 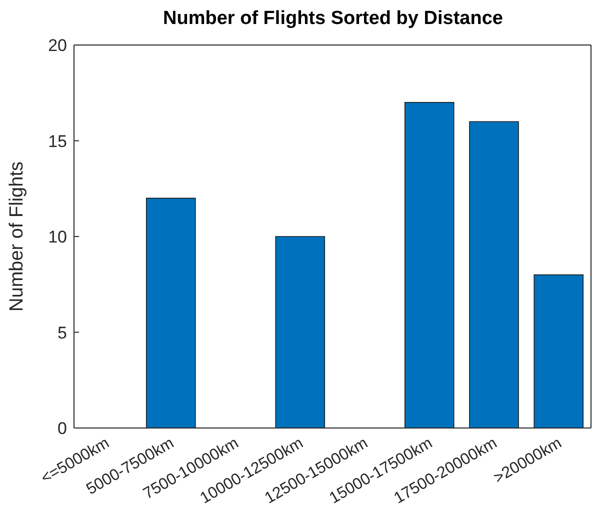 What do you see at coordinates (333, 19) in the screenshot?
I see `chart-title: Number of Flights Sorted by Distance` at bounding box center [333, 19].